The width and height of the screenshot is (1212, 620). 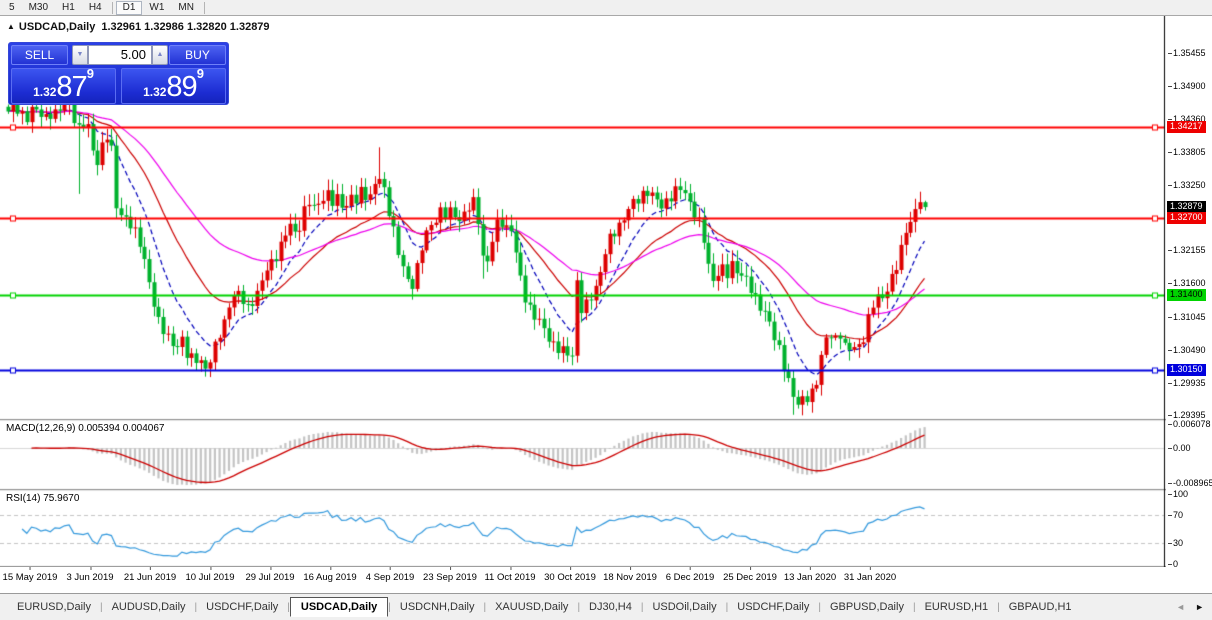 I want to click on macd-indicator-label: MACD(12,26,9) 0.005394 0.004067, so click(x=85, y=428).